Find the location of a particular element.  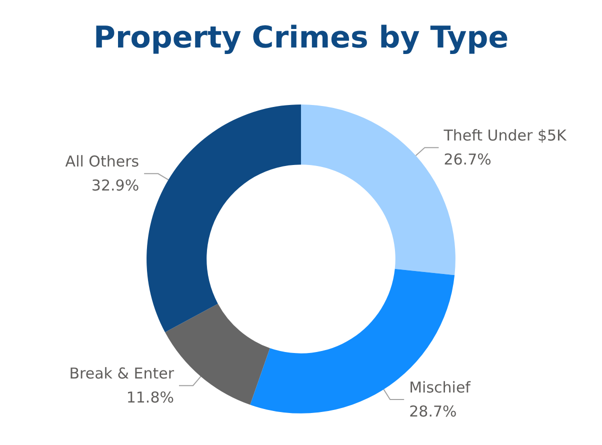

data-label: 11.8% is located at coordinates (150, 397).